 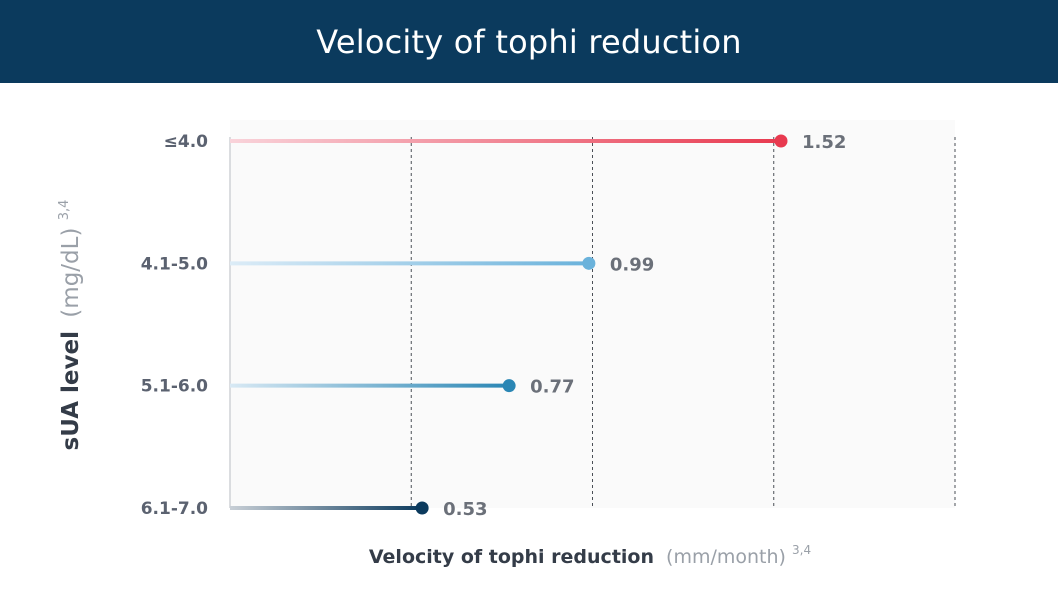 I want to click on x-axis-superscript: 3,4, so click(x=801, y=550).